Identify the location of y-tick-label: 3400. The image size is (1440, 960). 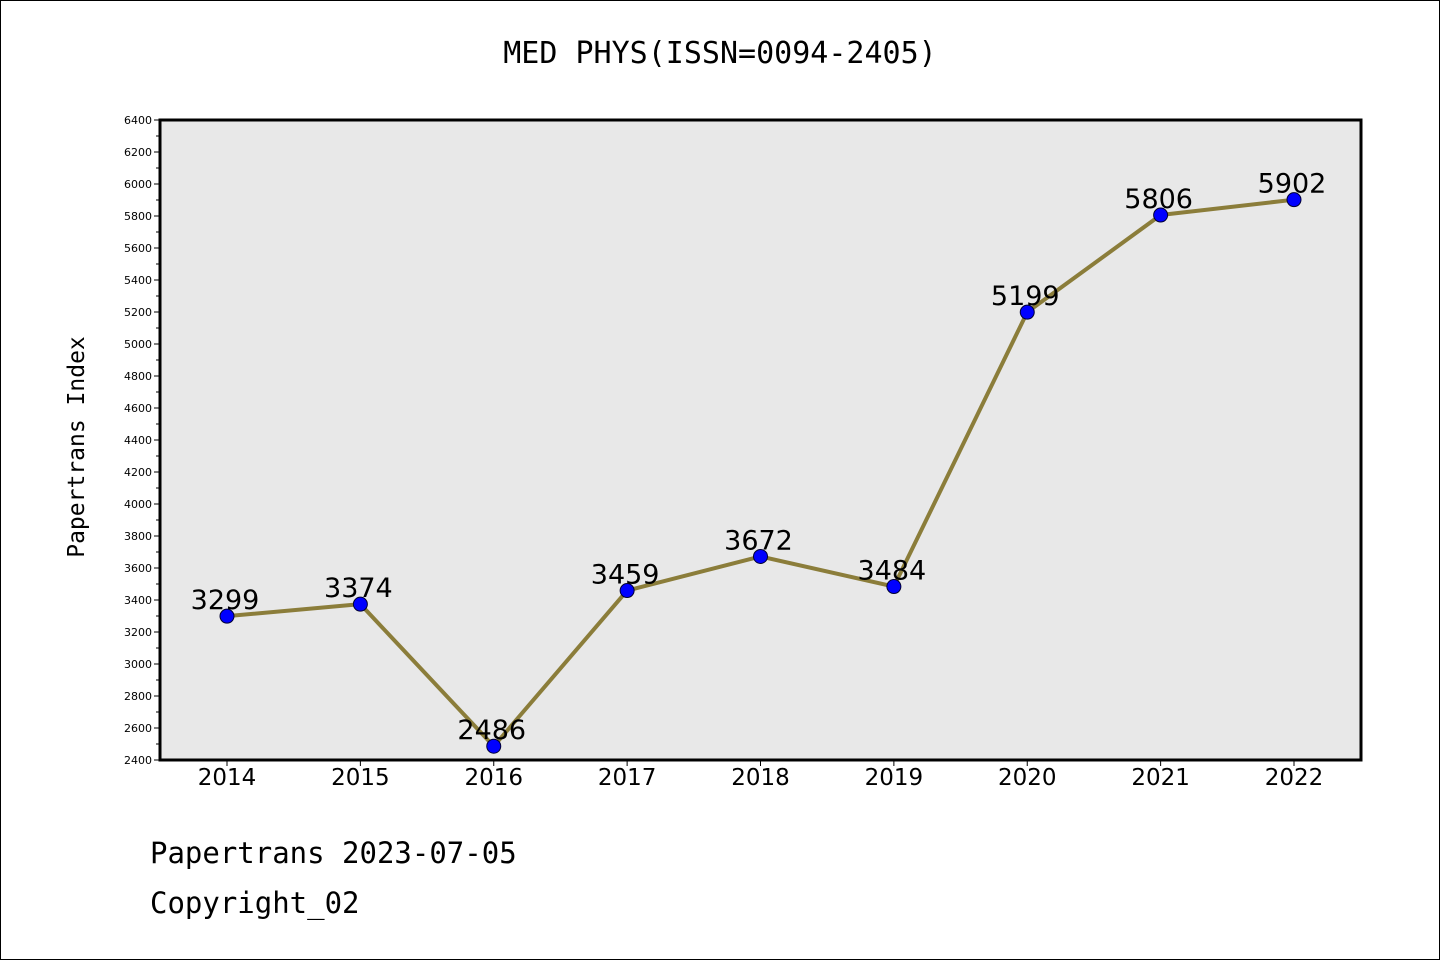
(138, 600).